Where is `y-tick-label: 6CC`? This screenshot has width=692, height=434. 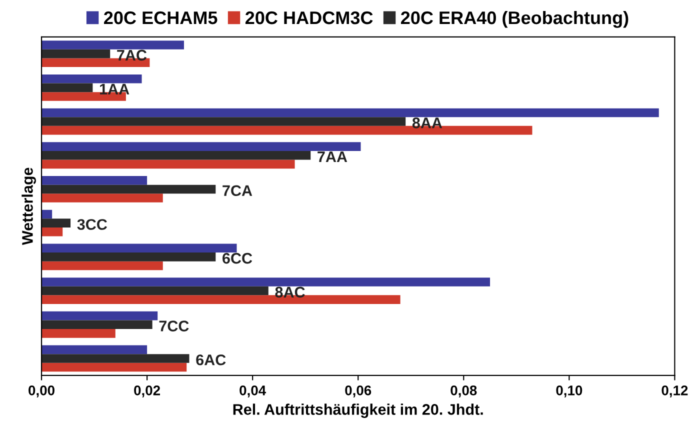 y-tick-label: 6CC is located at coordinates (237, 258).